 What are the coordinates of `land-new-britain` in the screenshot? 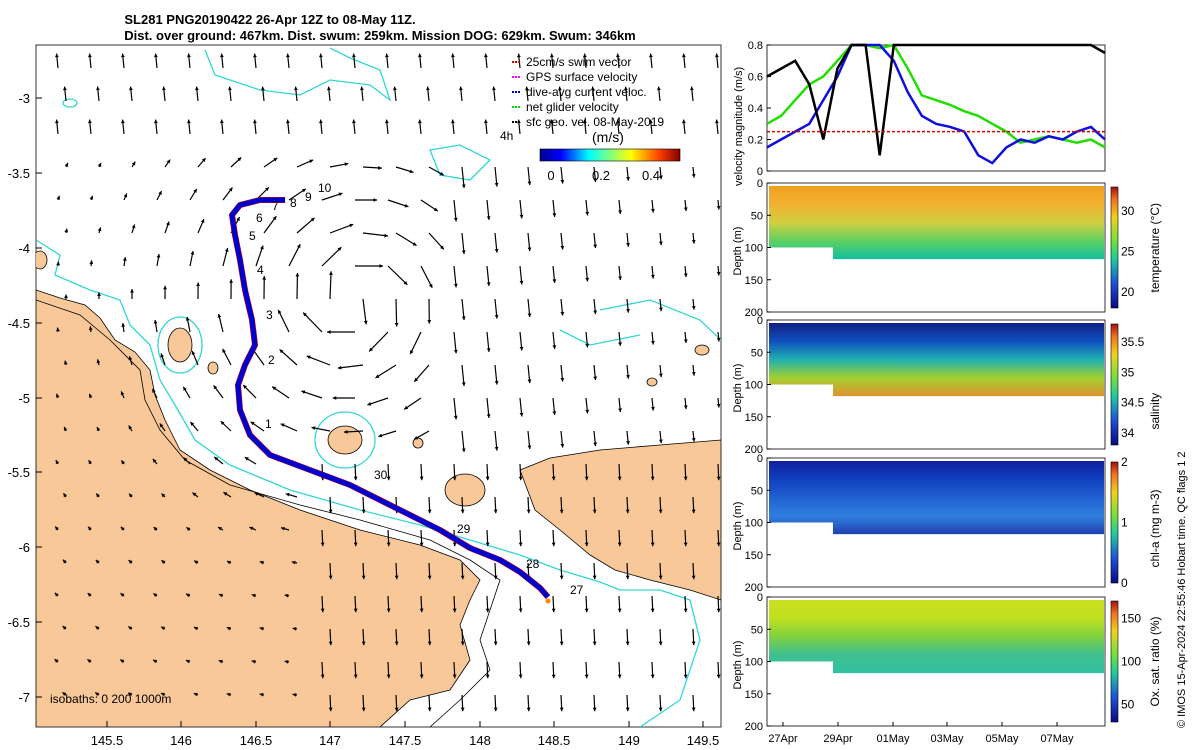 It's located at (620, 520).